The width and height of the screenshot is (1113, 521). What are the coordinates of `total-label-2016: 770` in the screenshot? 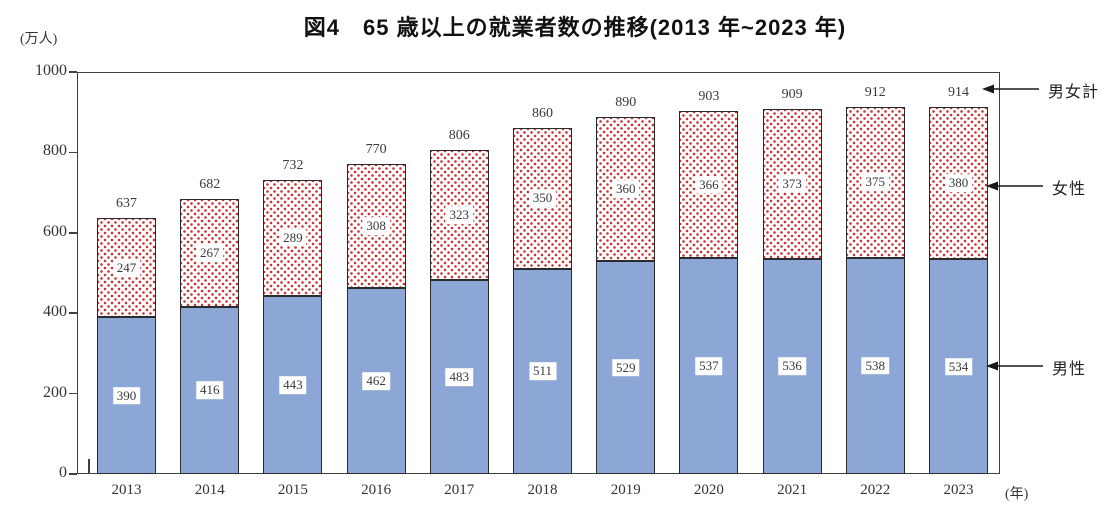 It's located at (376, 150).